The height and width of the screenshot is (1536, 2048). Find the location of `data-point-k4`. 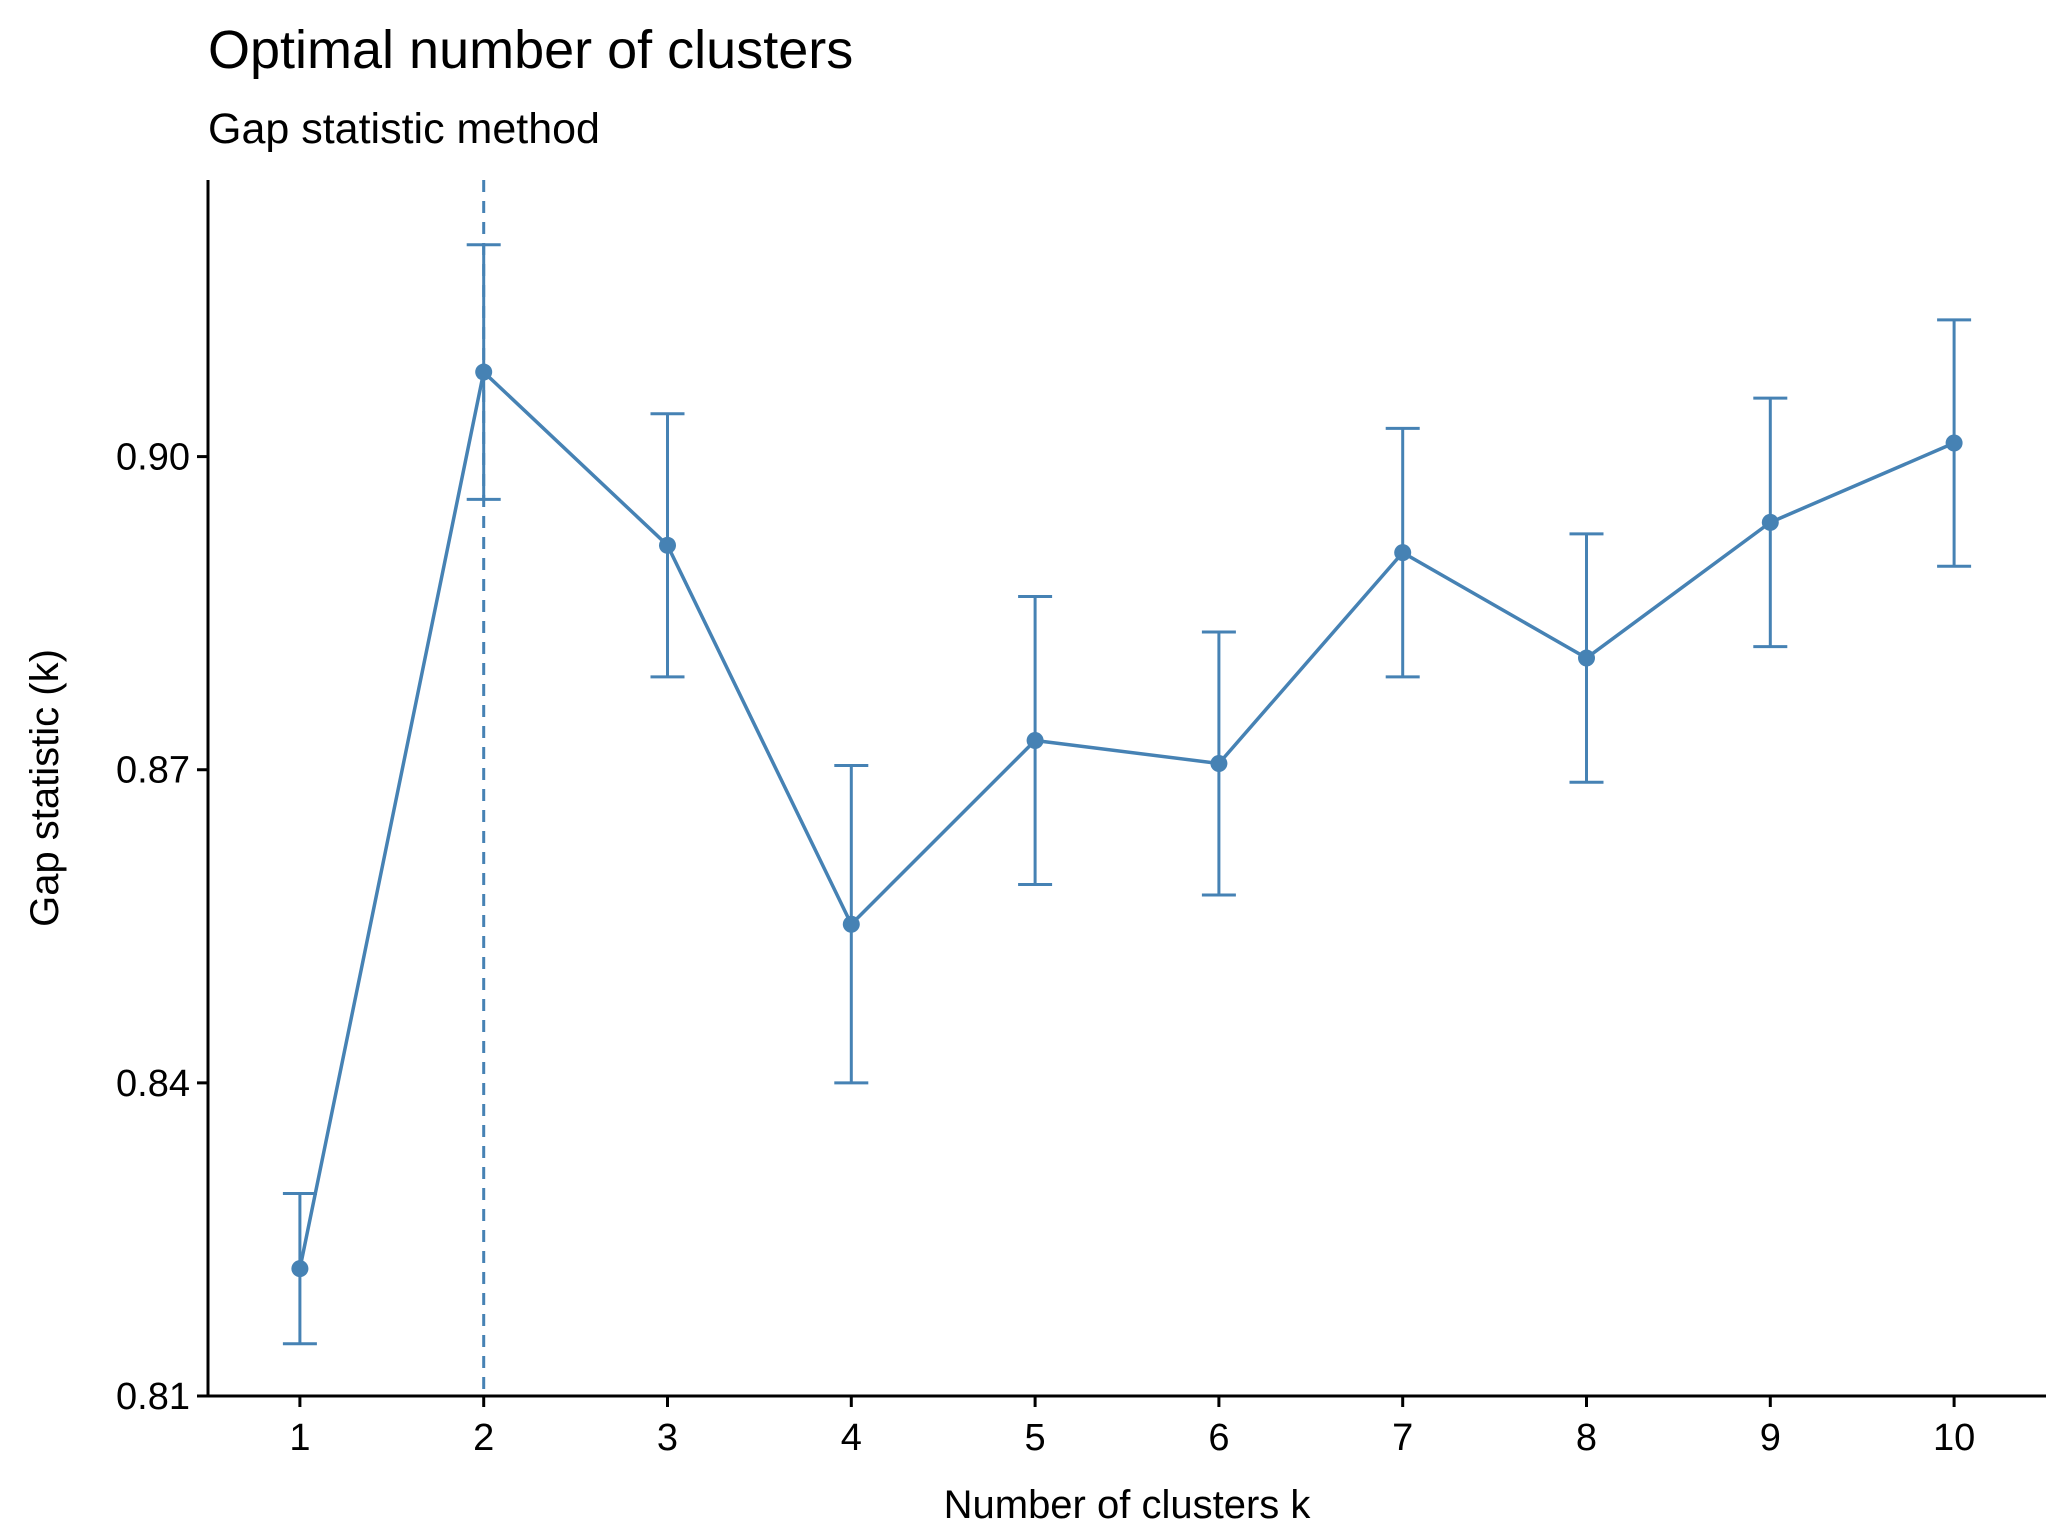

data-point-k4 is located at coordinates (851, 924).